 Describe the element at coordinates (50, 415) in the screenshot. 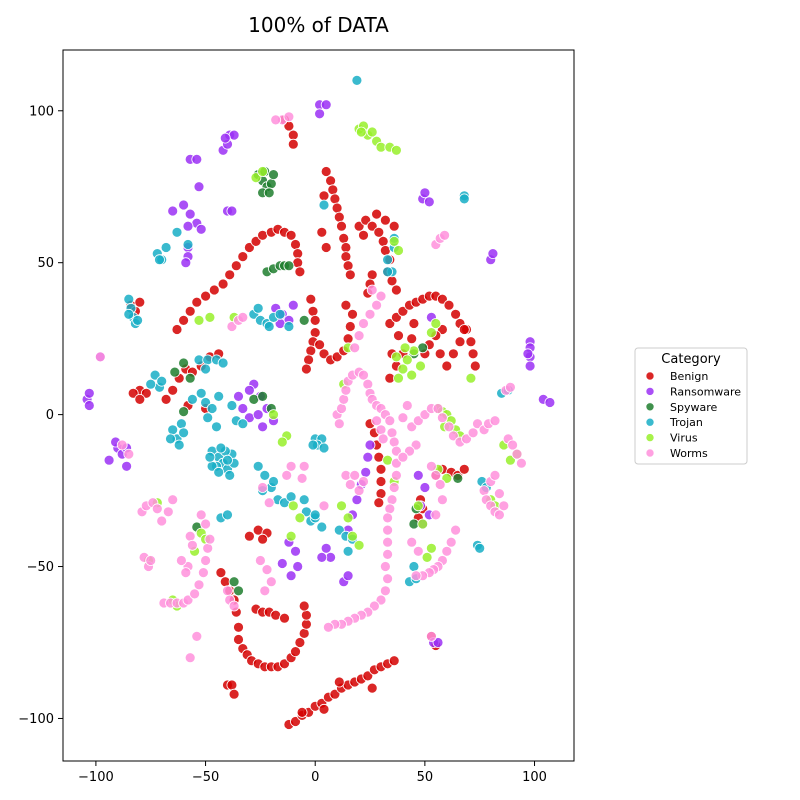

I see `y-tick-label: 0` at that location.